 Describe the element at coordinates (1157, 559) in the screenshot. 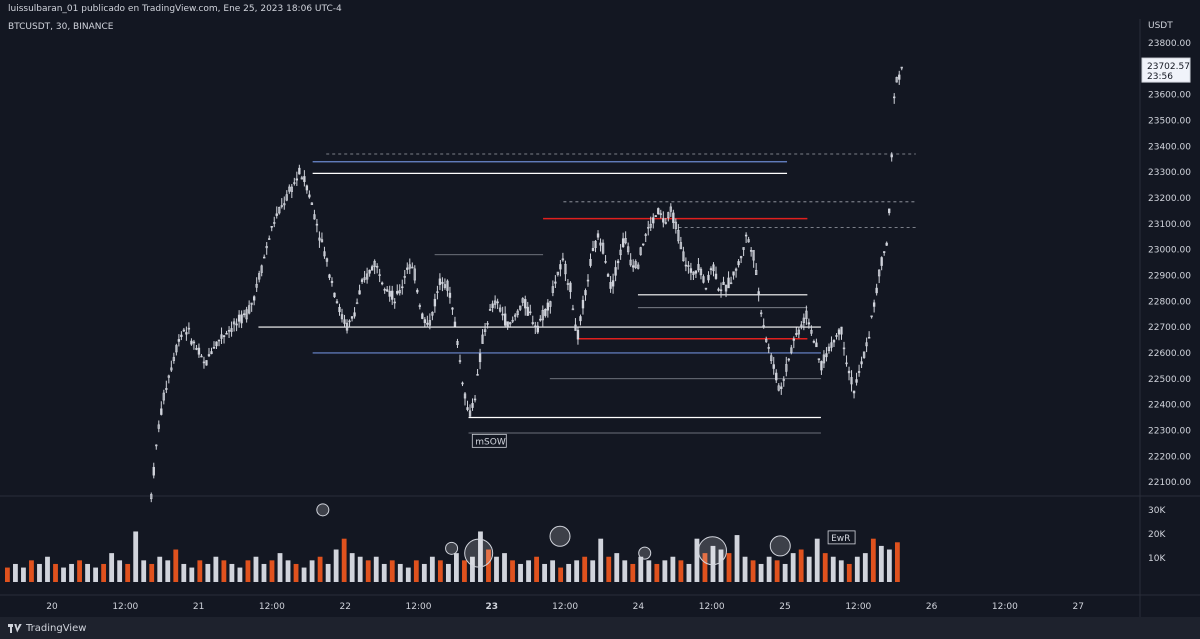

I see `volume-tick-label: 10K` at that location.